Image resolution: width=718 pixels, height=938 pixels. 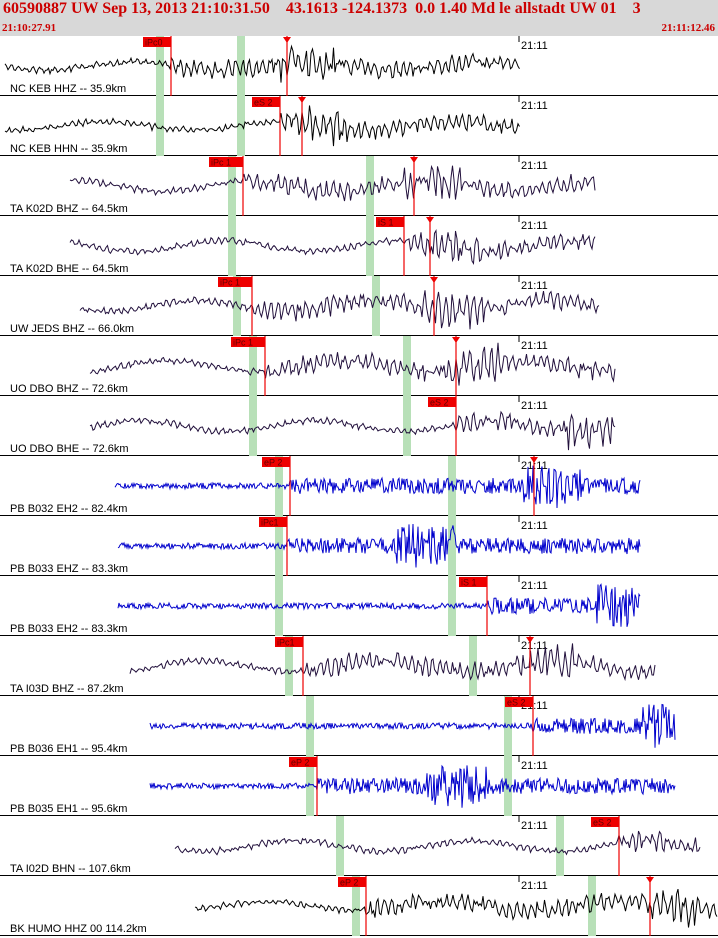 What do you see at coordinates (68, 149) in the screenshot?
I see `station-label: NC KEB HHN -- 35.9km` at bounding box center [68, 149].